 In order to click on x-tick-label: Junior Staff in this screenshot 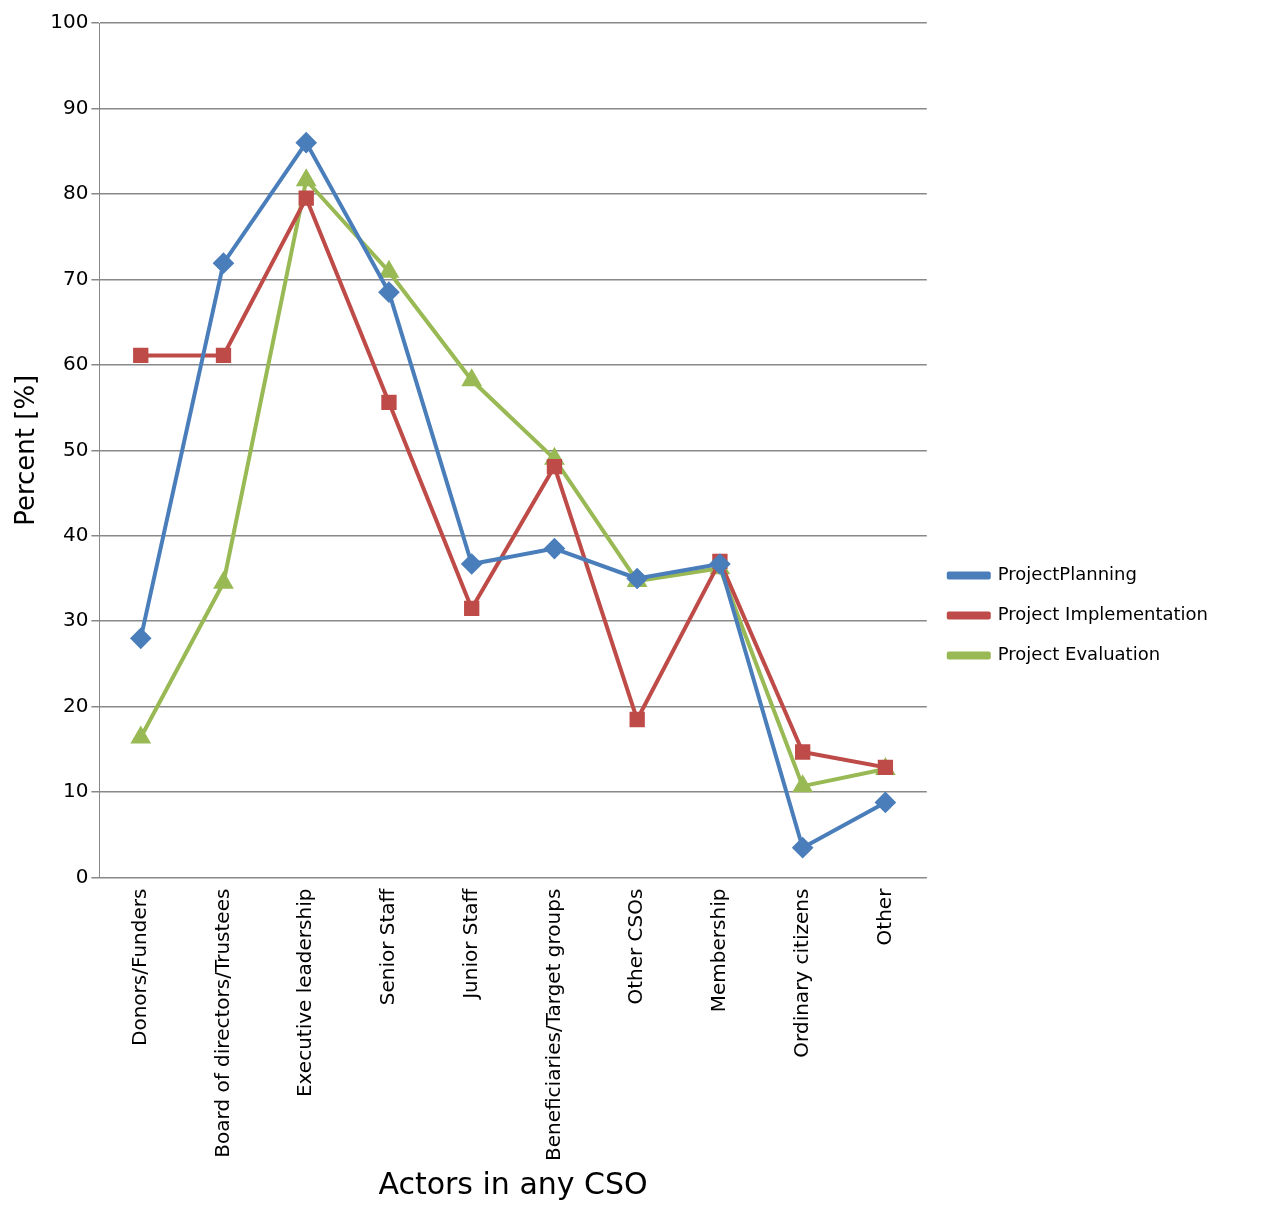, I will do `click(469, 944)`.